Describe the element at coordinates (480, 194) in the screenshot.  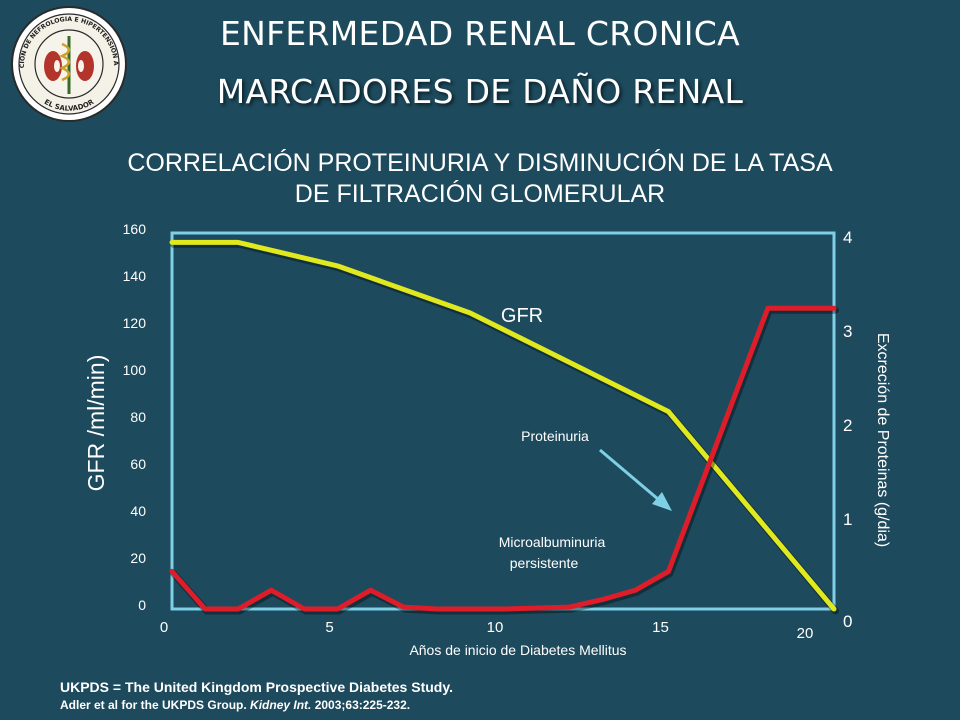
I see `subtitle-line2: DE FILTRACIÓN GLOMERULAR` at that location.